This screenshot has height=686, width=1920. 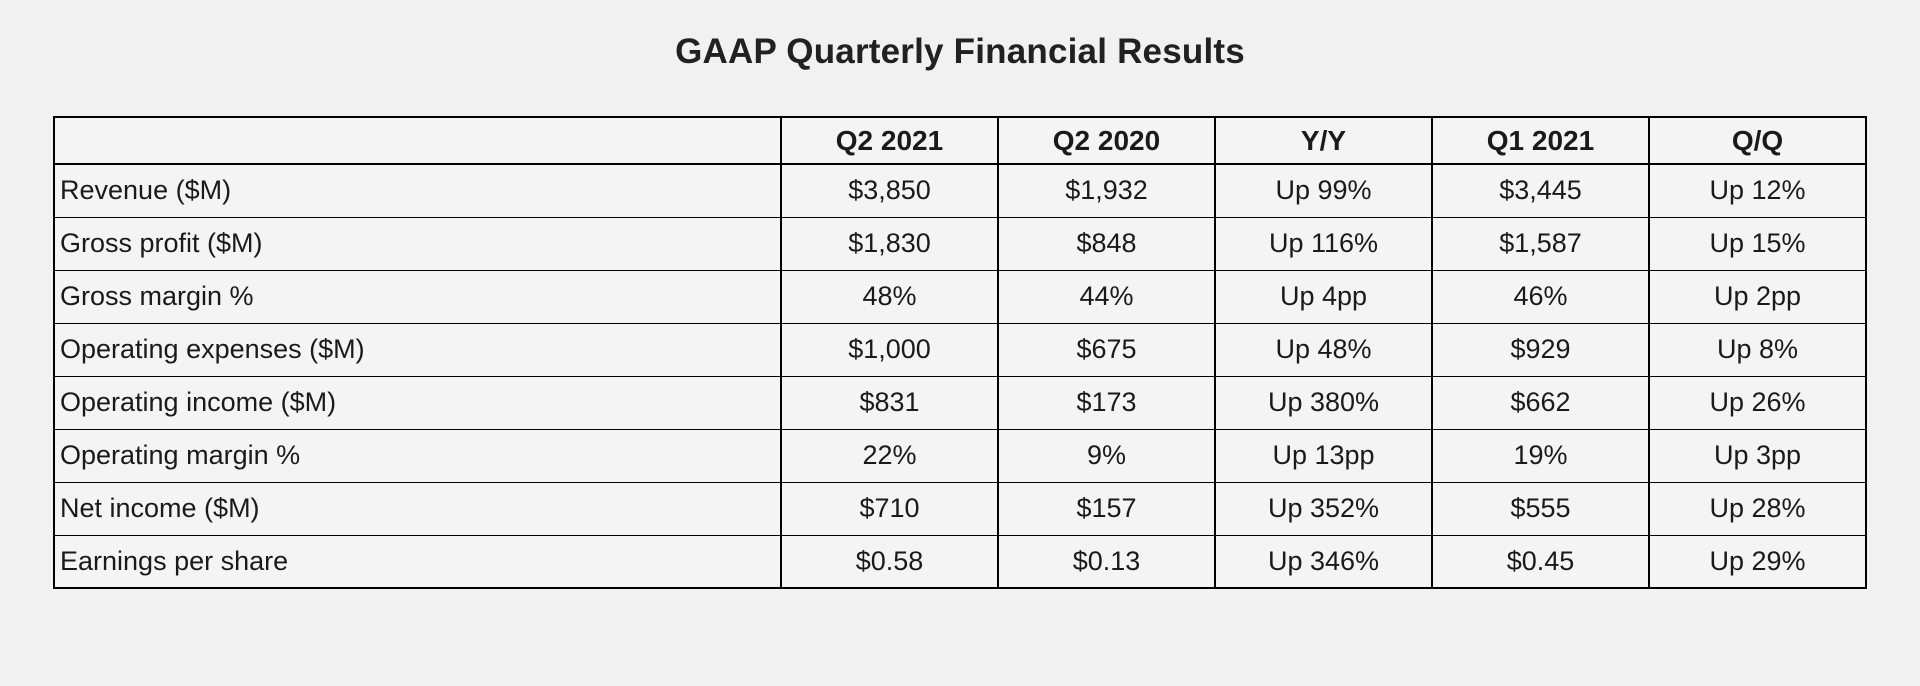 I want to click on cell-qoq: Up 15%, so click(x=1757, y=243).